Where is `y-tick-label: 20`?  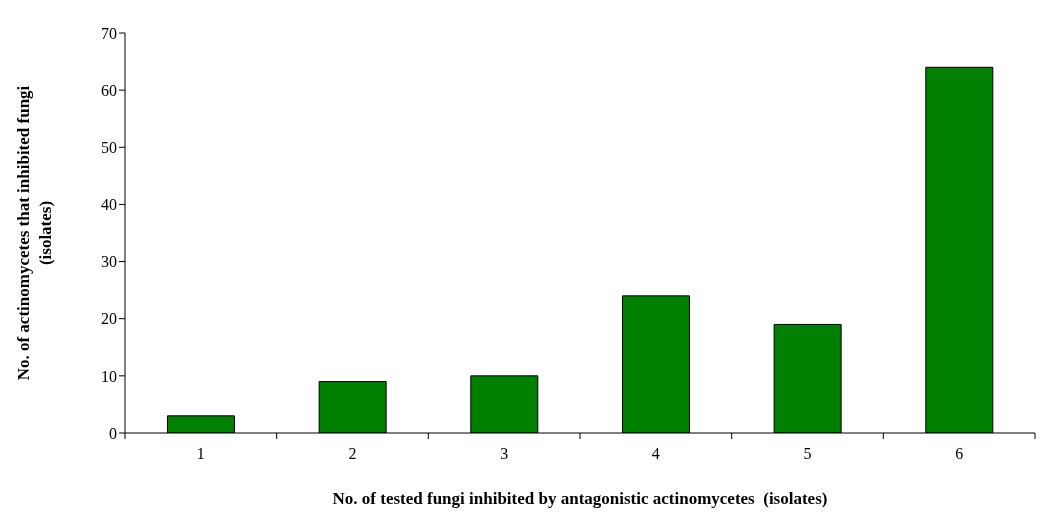
y-tick-label: 20 is located at coordinates (109, 319).